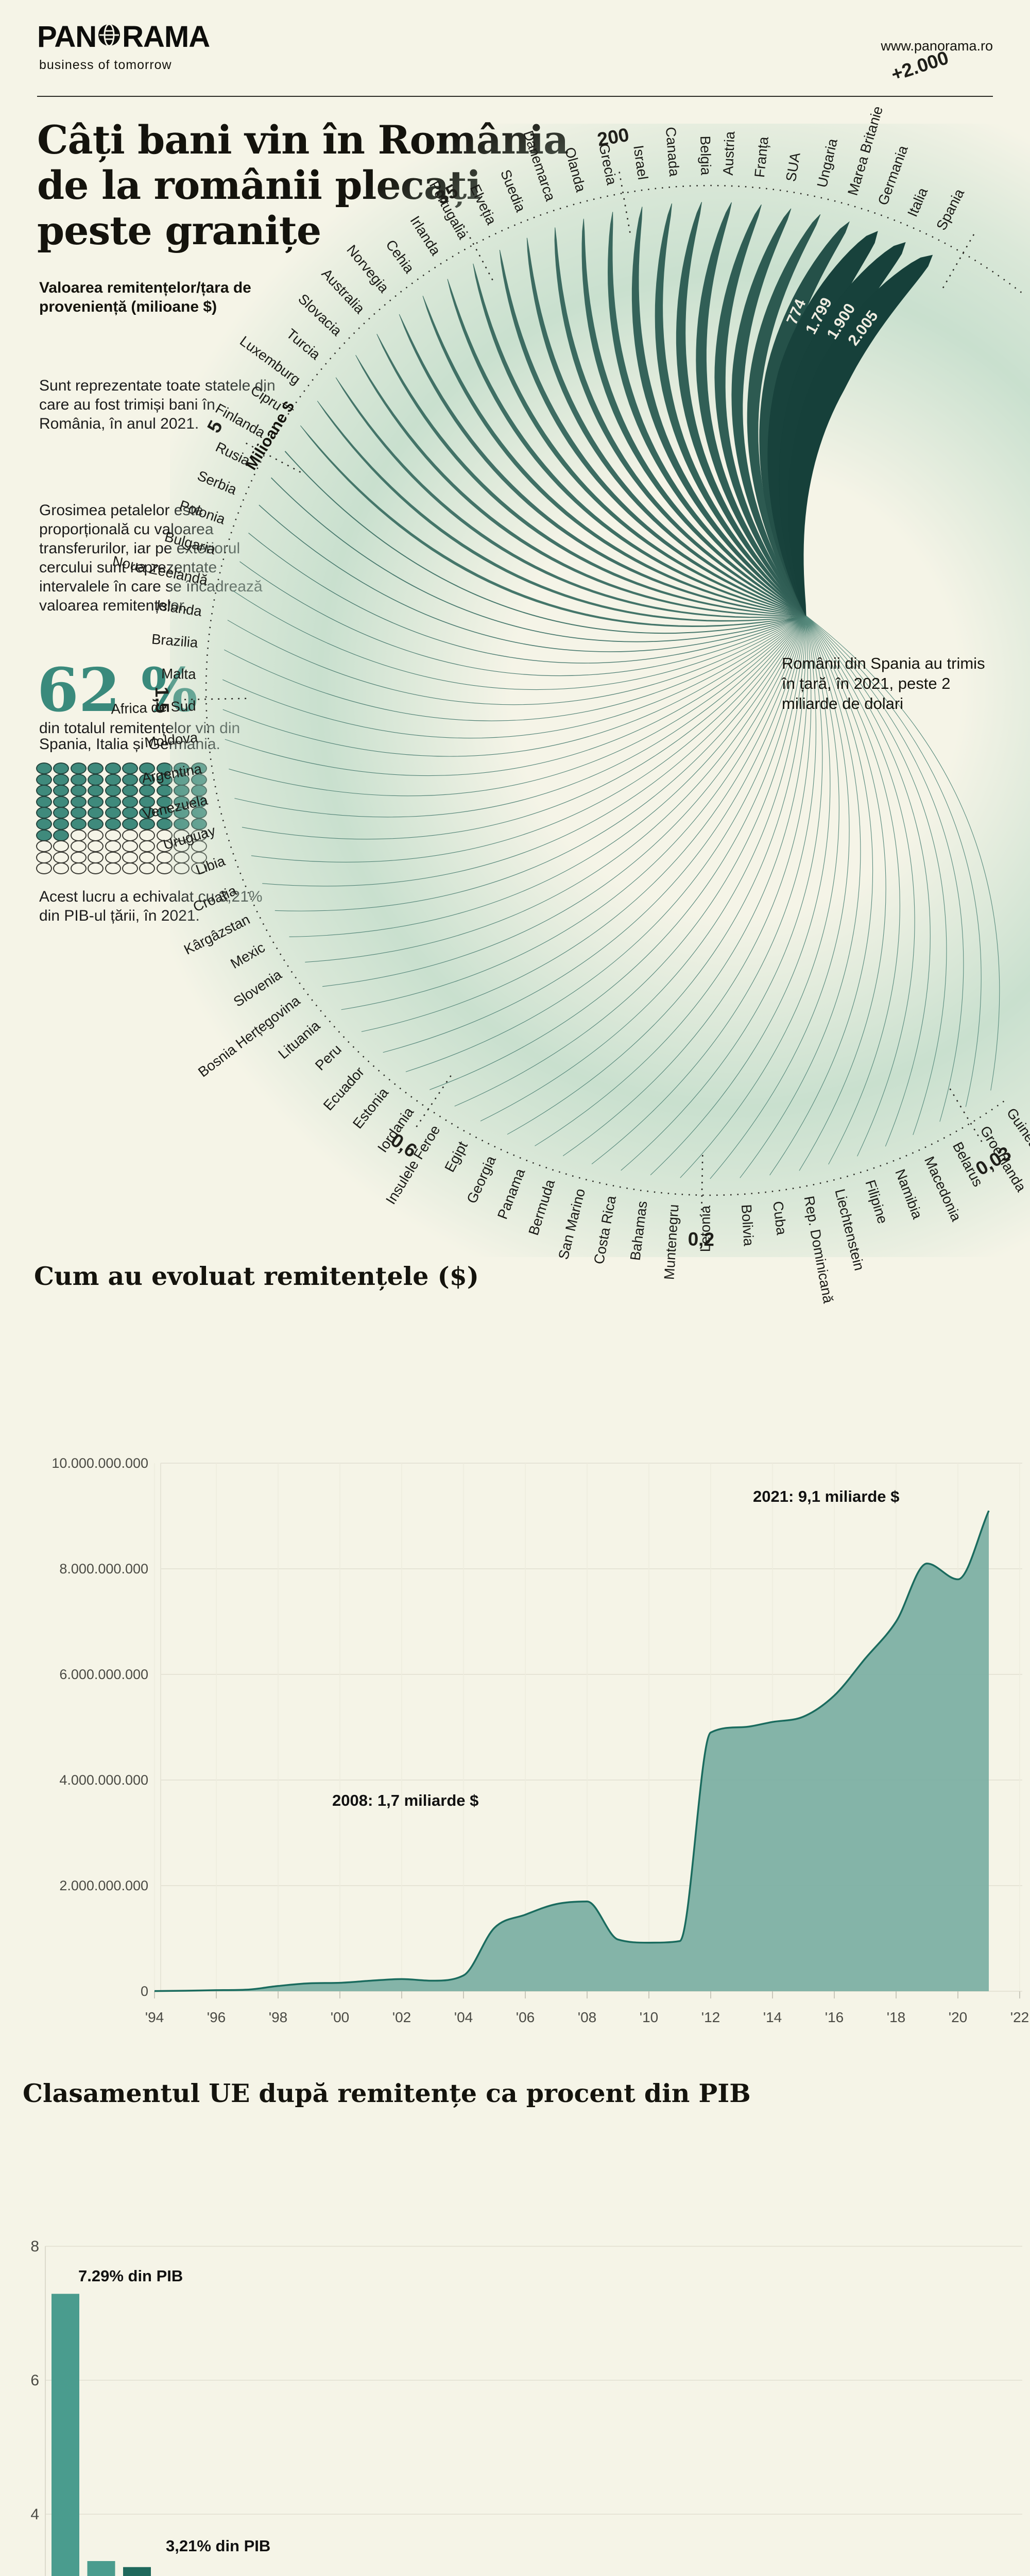 The image size is (1030, 2576). Describe the element at coordinates (215, 898) in the screenshot. I see `country-label: Croația` at that location.